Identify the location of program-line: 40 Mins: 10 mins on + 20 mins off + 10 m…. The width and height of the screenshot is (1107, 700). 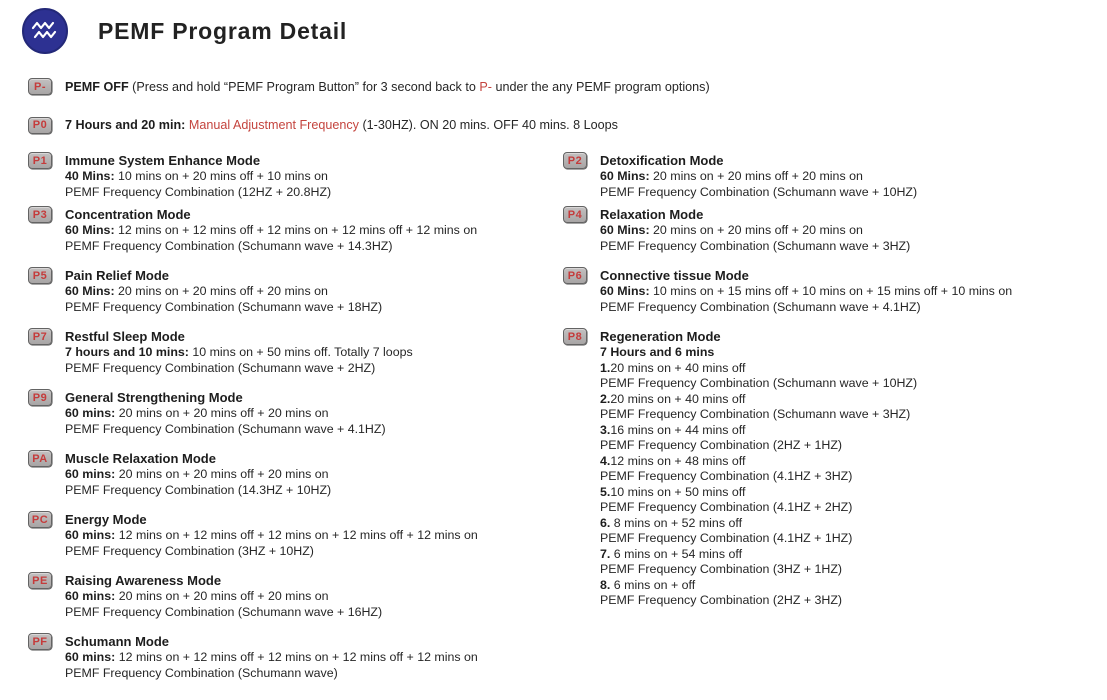
(198, 177).